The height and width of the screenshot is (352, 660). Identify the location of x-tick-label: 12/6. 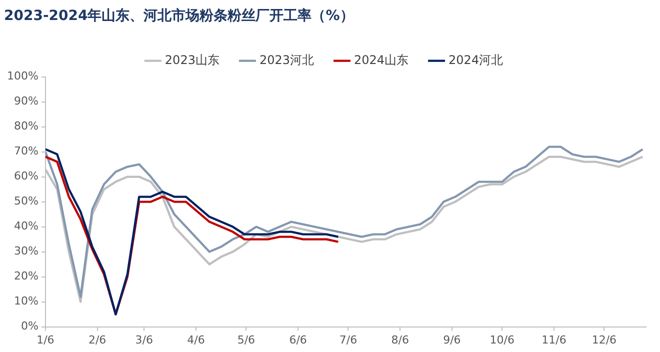
(604, 339).